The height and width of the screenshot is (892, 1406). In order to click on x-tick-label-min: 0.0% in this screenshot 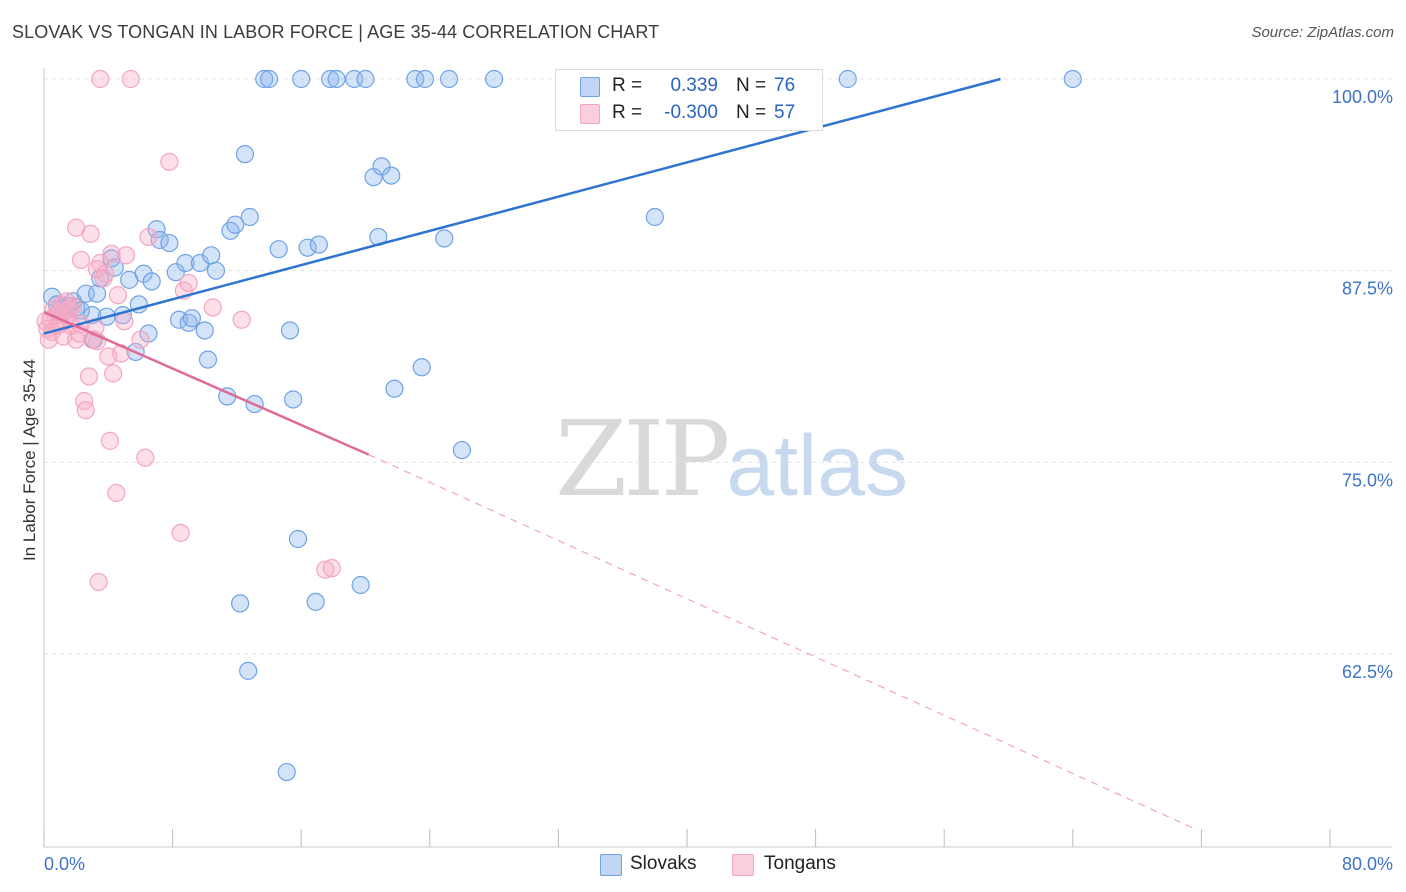, I will do `click(64, 864)`.